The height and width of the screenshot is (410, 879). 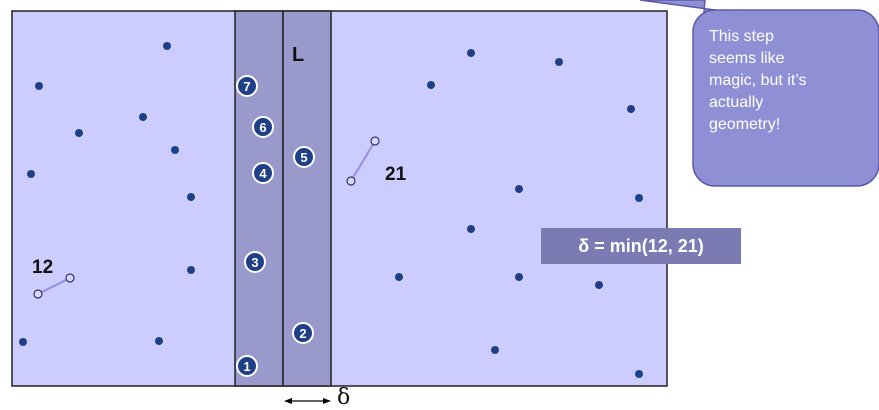 What do you see at coordinates (43, 267) in the screenshot?
I see `pair-label-12: 12` at bounding box center [43, 267].